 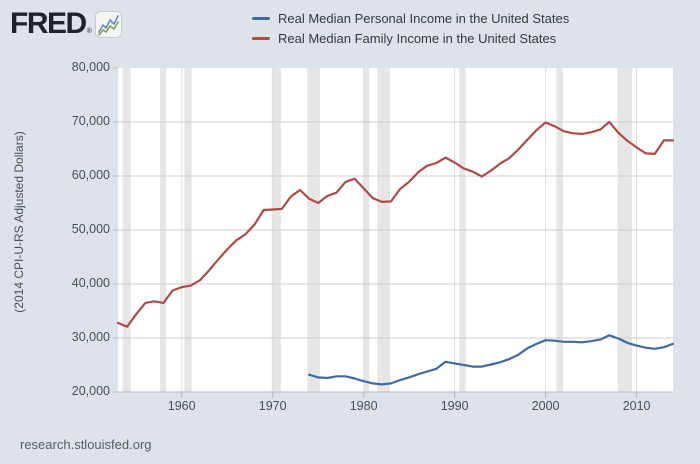 What do you see at coordinates (108, 24) in the screenshot?
I see `fred-sparkline-icon` at bounding box center [108, 24].